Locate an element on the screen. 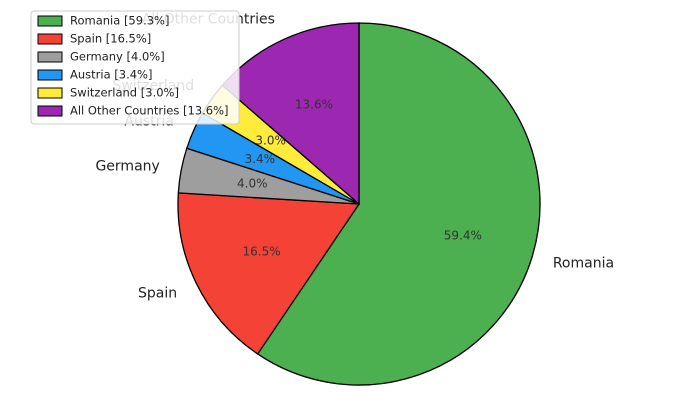 This screenshot has height=400, width=690. legend-frame is located at coordinates (135, 67).